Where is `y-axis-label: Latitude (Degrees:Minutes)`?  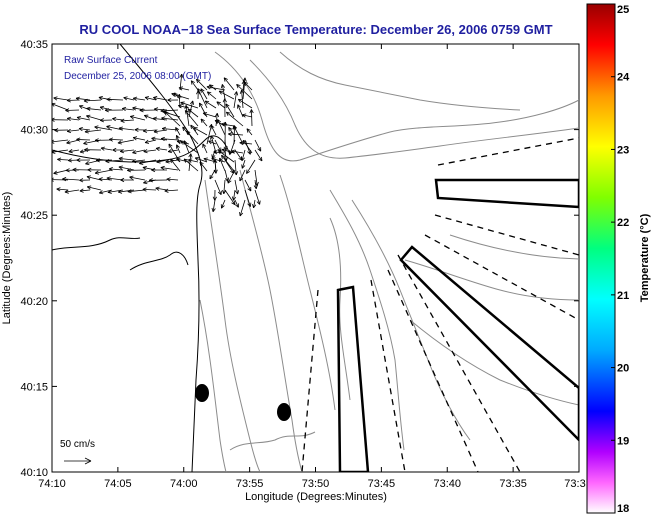
y-axis-label: Latitude (Degrees:Minutes) is located at coordinates (7, 258).